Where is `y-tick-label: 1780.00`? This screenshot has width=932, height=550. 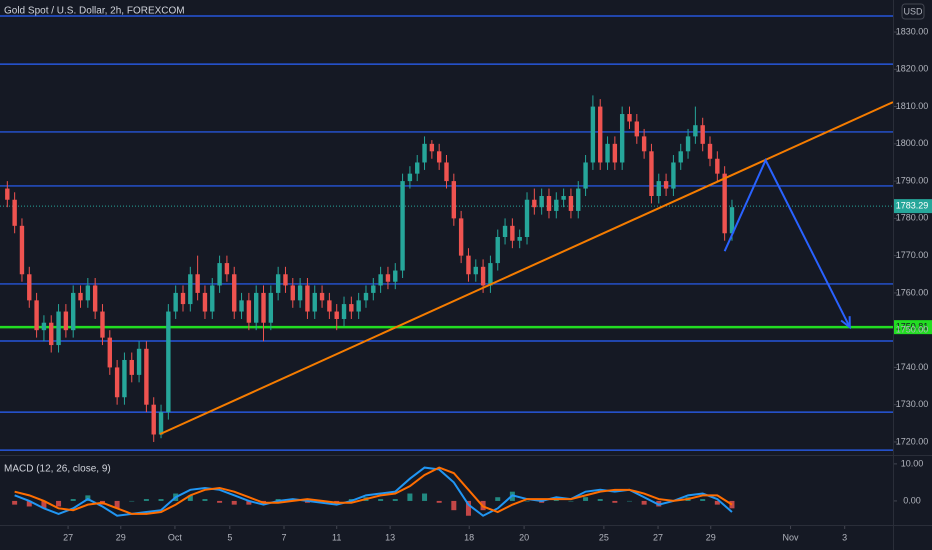 y-tick-label: 1780.00 is located at coordinates (912, 218).